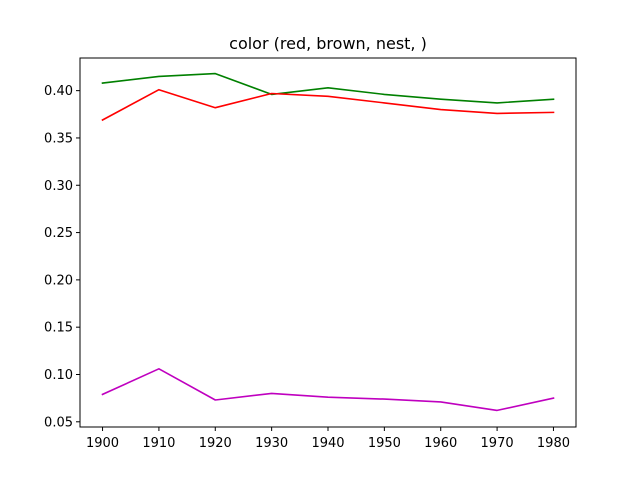 This screenshot has height=480, width=640. What do you see at coordinates (158, 443) in the screenshot?
I see `x-tick-label: 1910` at bounding box center [158, 443].